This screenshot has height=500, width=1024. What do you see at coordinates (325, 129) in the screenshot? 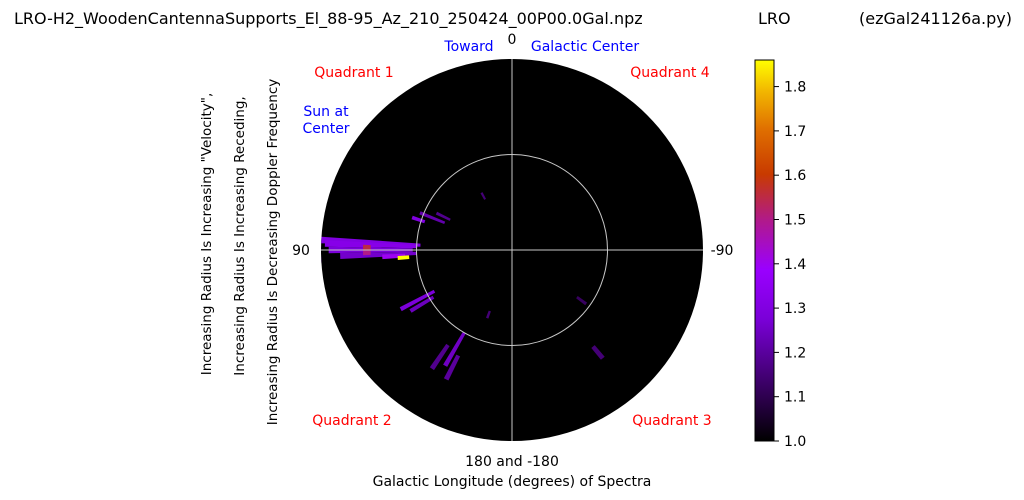
I see `annotation-center: Center` at bounding box center [325, 129].